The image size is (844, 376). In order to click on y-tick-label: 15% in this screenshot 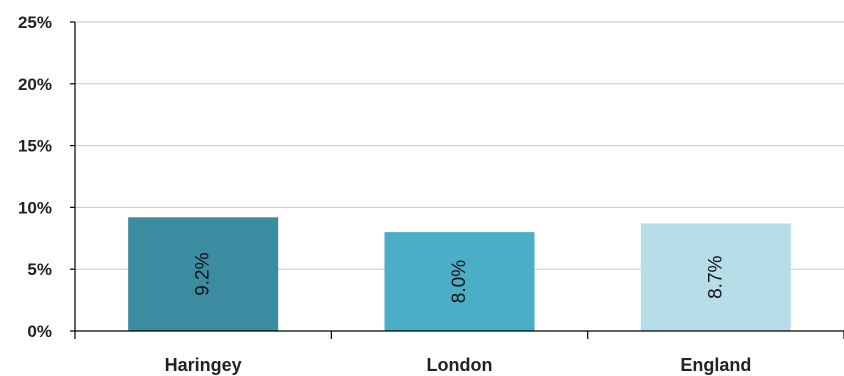, I will do `click(35, 146)`.